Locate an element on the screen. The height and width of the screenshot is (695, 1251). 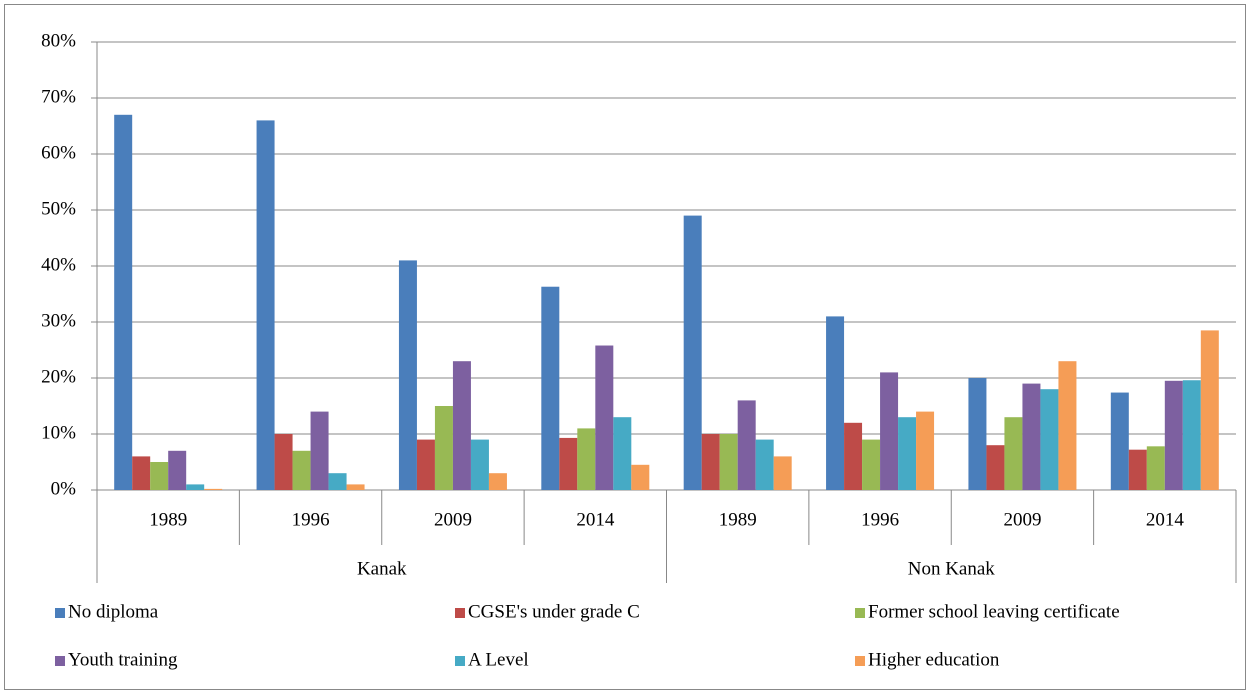
legend-label: Higher education is located at coordinates (934, 659).